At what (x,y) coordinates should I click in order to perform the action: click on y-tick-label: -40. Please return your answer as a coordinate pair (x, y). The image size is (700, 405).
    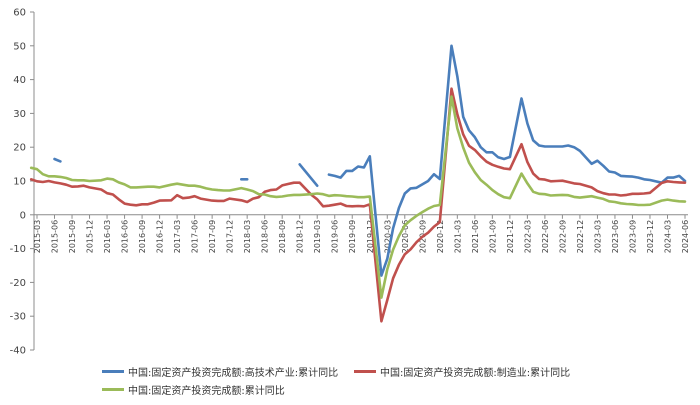
    Looking at the image, I should click on (18, 351).